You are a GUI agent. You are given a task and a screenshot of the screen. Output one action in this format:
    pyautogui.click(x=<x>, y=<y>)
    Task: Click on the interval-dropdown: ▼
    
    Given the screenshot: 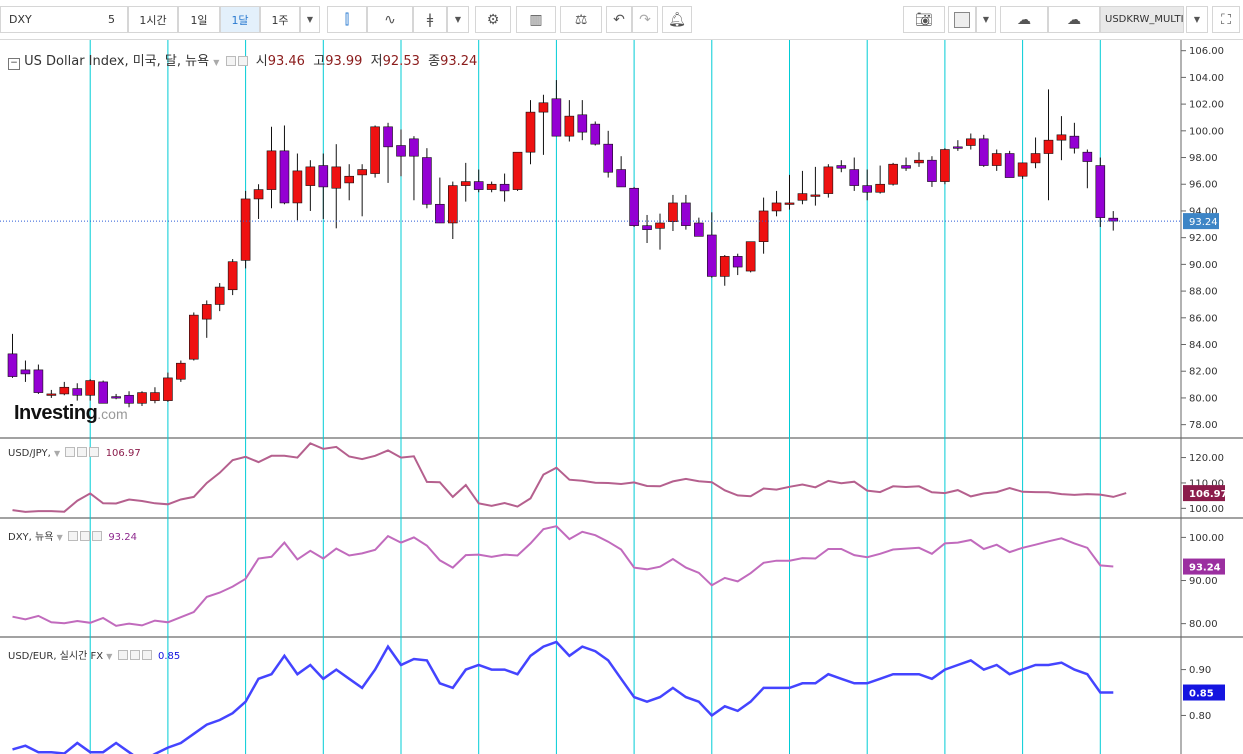 What is the action you would take?
    pyautogui.click(x=310, y=19)
    